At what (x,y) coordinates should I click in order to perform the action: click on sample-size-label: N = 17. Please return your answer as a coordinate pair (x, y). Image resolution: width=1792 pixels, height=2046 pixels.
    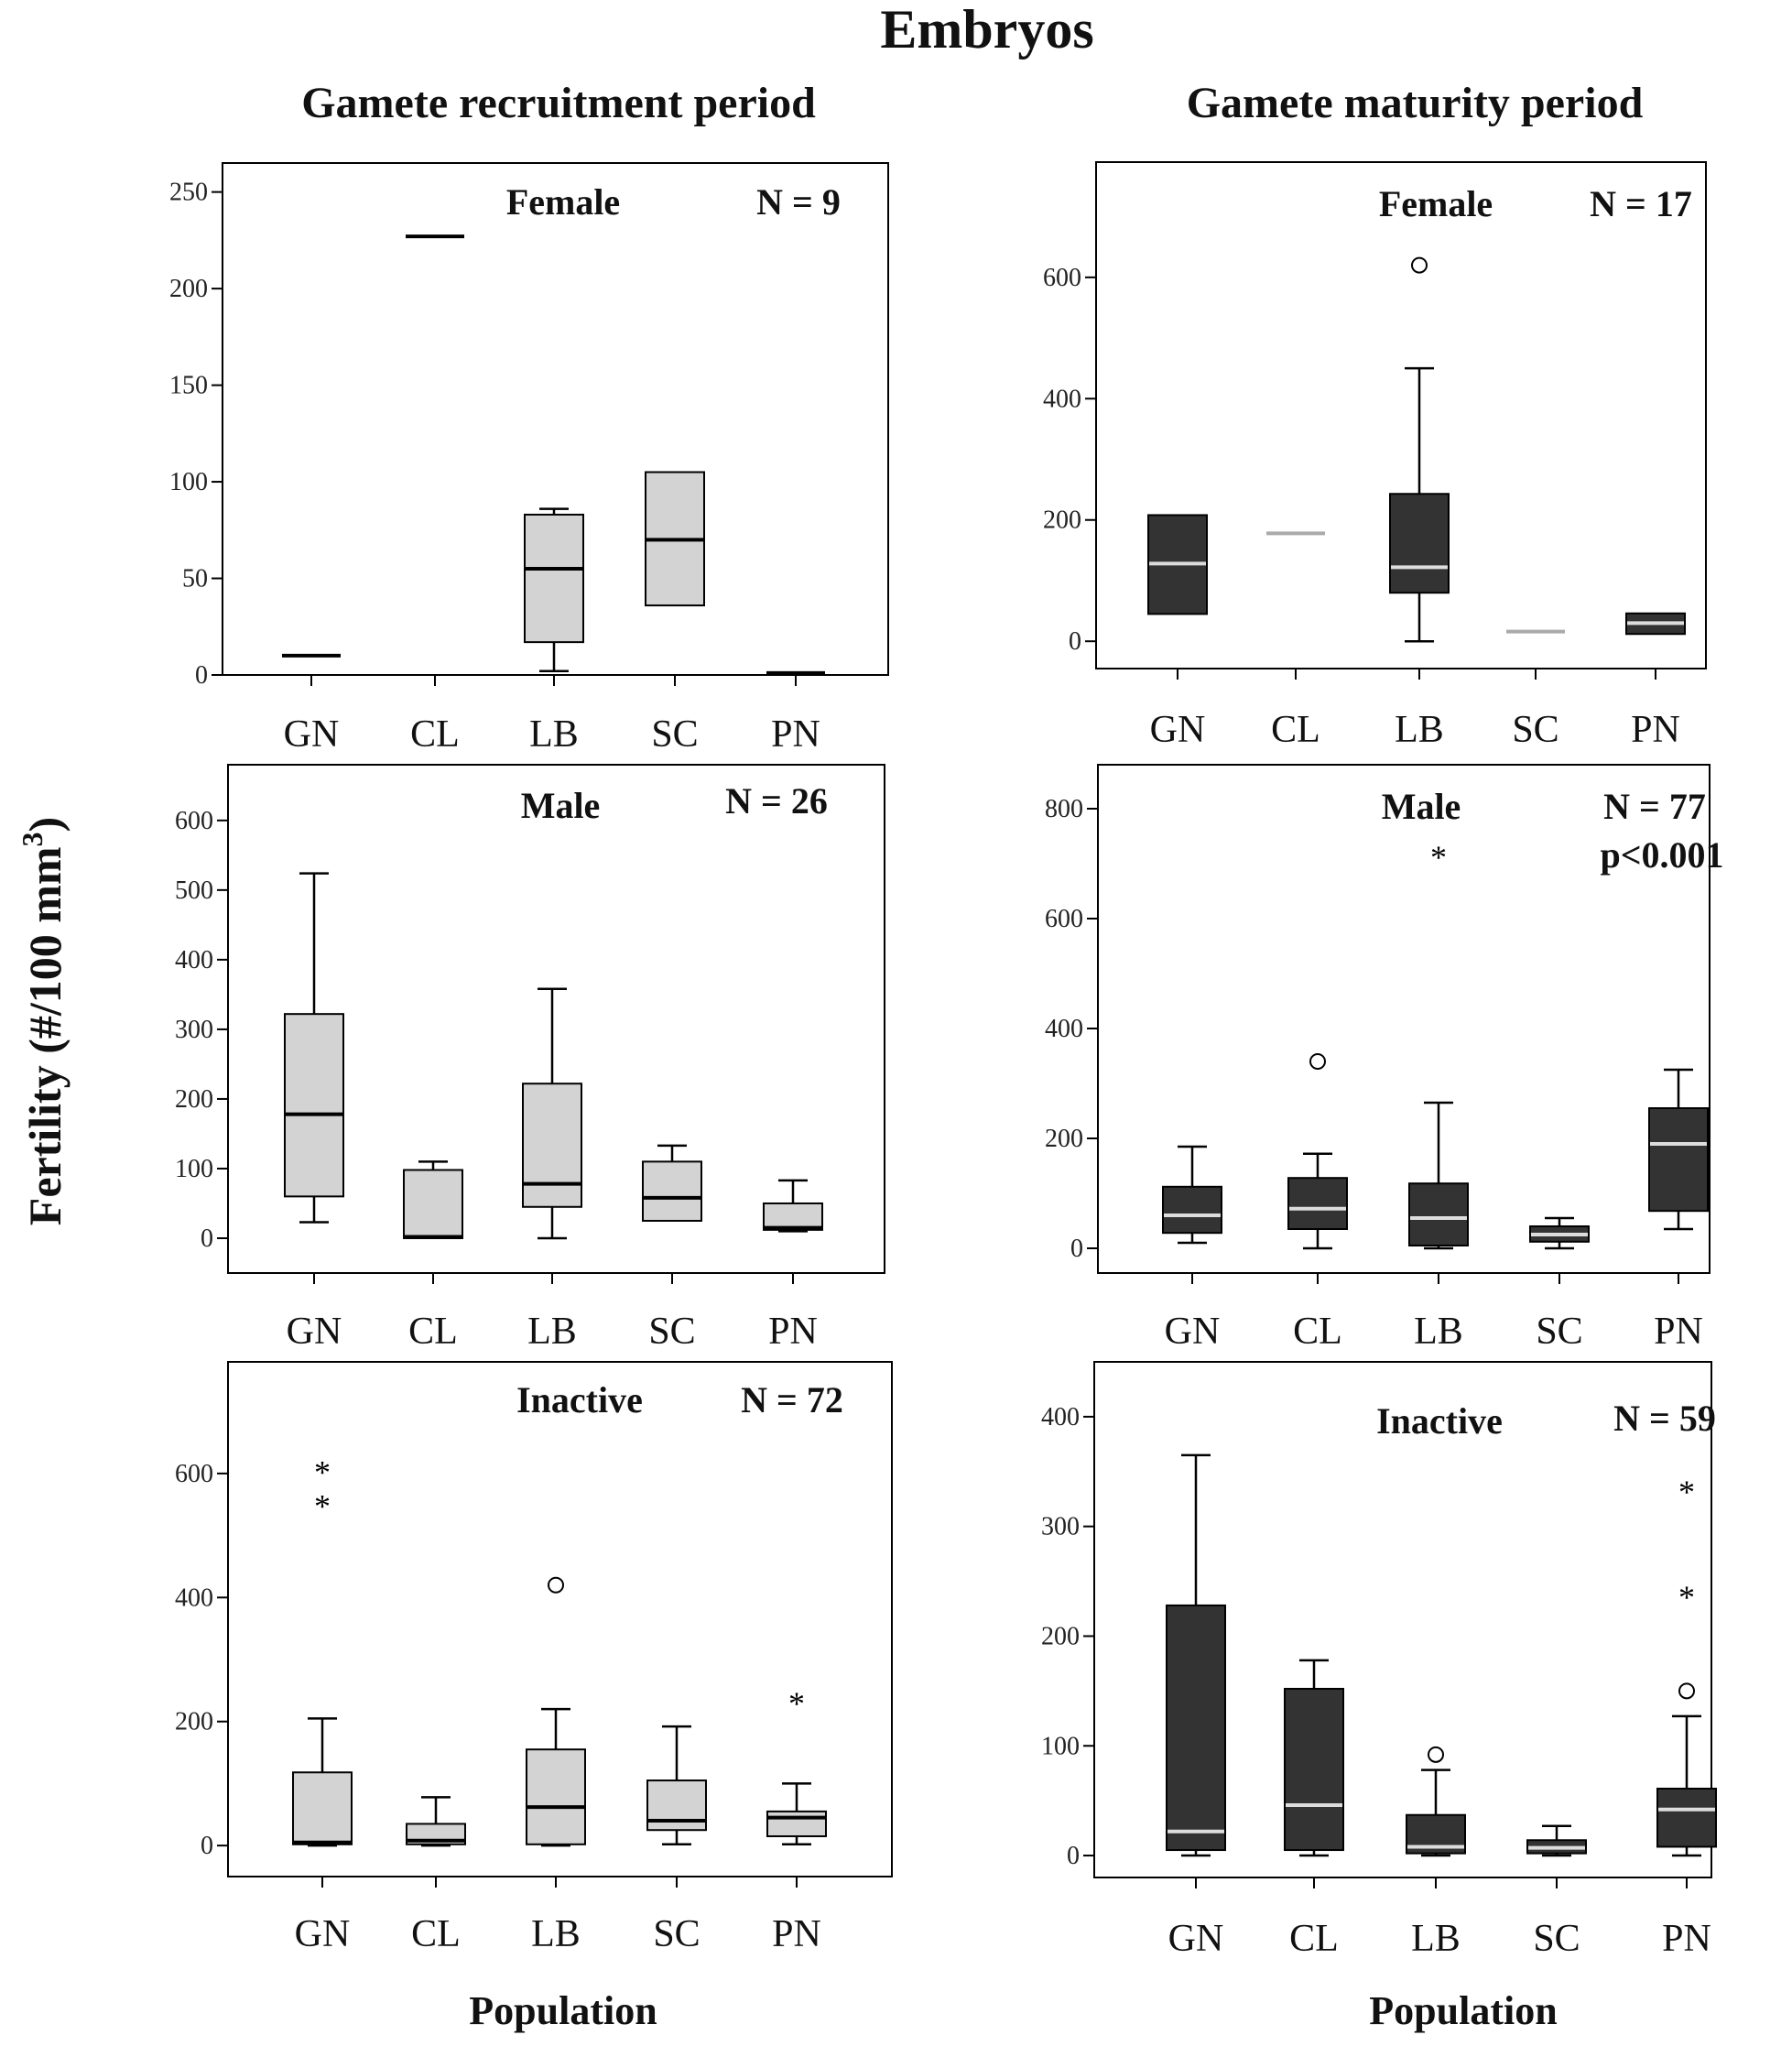
    Looking at the image, I should click on (1641, 203).